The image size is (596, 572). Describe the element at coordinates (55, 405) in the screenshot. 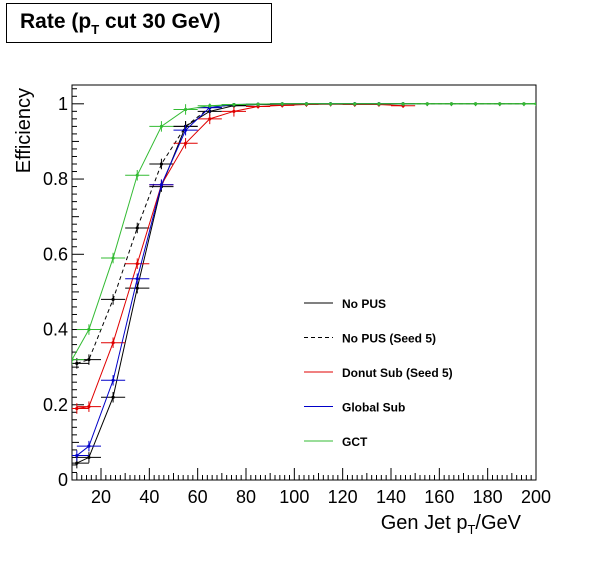

I see `y-tick-label: 0.2` at that location.